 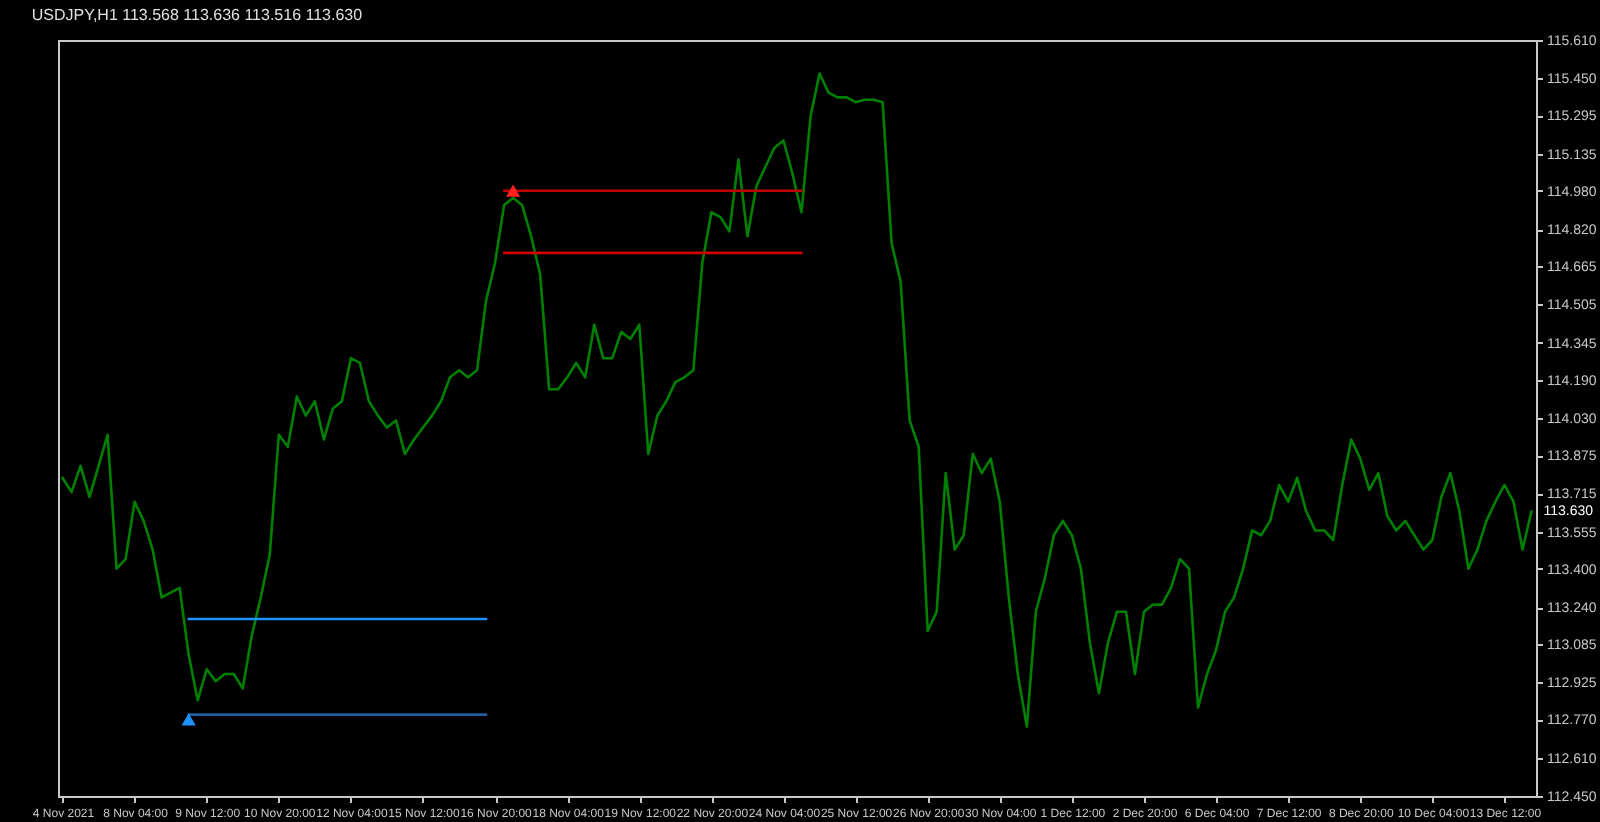 What do you see at coordinates (197, 15) in the screenshot?
I see `chart-title: USDJPY,H1 113.568 113.636 113.516 113.630` at bounding box center [197, 15].